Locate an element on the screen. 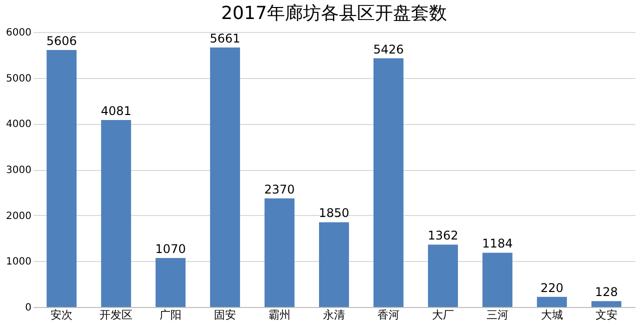 This screenshot has width=640, height=325. x-tick-label: 安次 is located at coordinates (61, 315).